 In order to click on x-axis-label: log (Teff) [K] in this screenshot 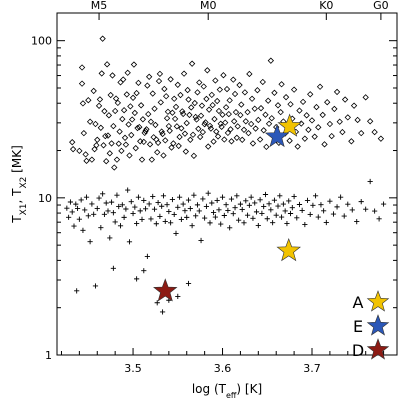, I will do `click(227, 391)`.